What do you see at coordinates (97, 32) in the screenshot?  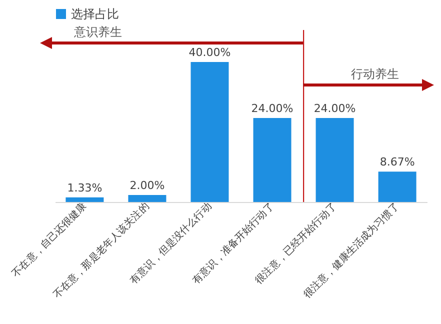 I see `text: 意识养生` at bounding box center [97, 32].